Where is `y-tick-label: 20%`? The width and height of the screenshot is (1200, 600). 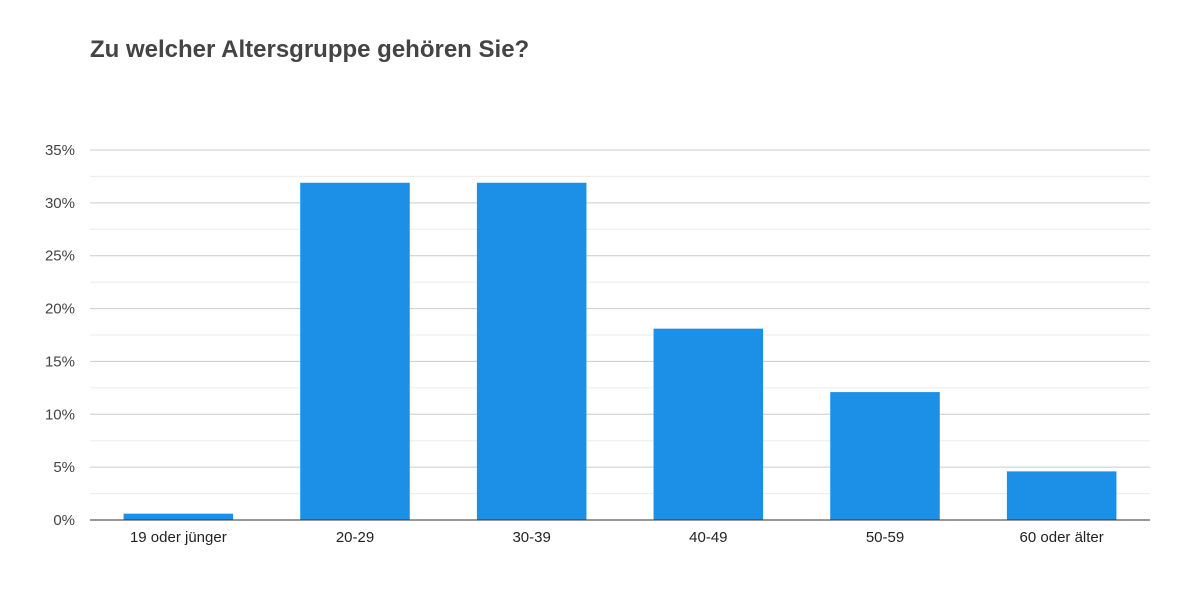 y-tick-label: 20% is located at coordinates (60, 309).